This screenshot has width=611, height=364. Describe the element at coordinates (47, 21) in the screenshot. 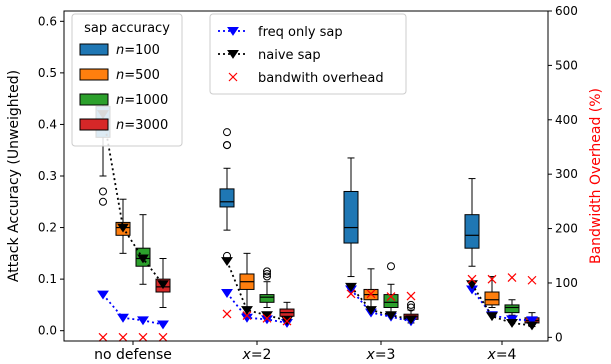

I see `y-tick-label-left: 0.6` at that location.